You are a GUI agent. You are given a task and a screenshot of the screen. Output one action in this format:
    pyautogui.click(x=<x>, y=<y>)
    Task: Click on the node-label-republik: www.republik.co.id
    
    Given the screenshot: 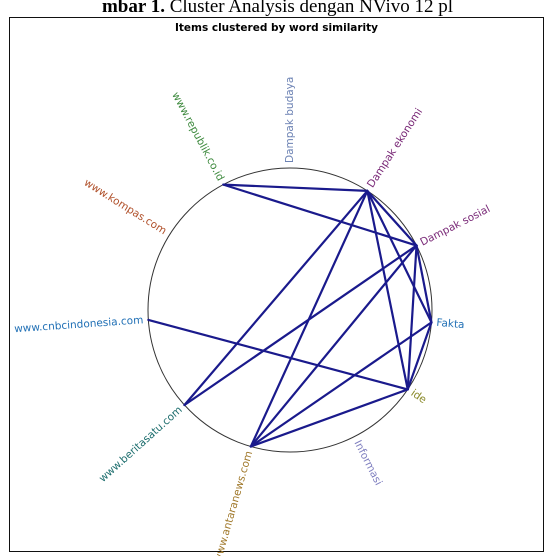 What is the action you would take?
    pyautogui.click(x=197, y=136)
    